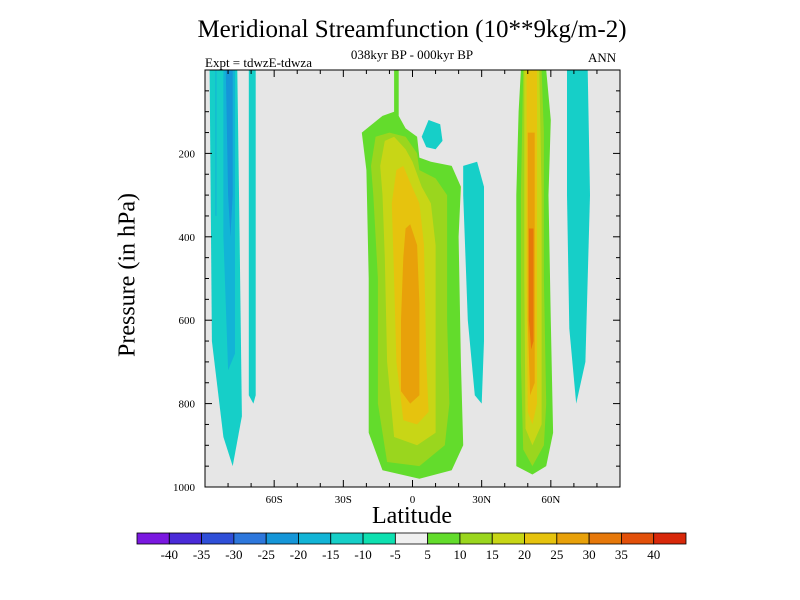  I want to click on season-label: ANN, so click(602, 57).